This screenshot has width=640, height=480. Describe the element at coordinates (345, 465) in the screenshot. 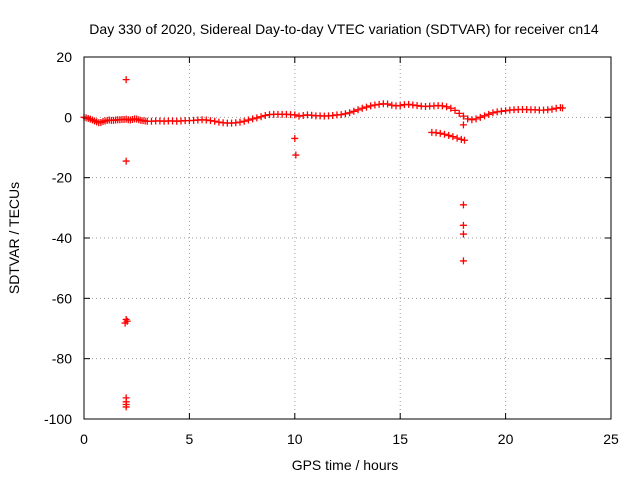

I see `x-axis-label: GPS time / hours` at that location.